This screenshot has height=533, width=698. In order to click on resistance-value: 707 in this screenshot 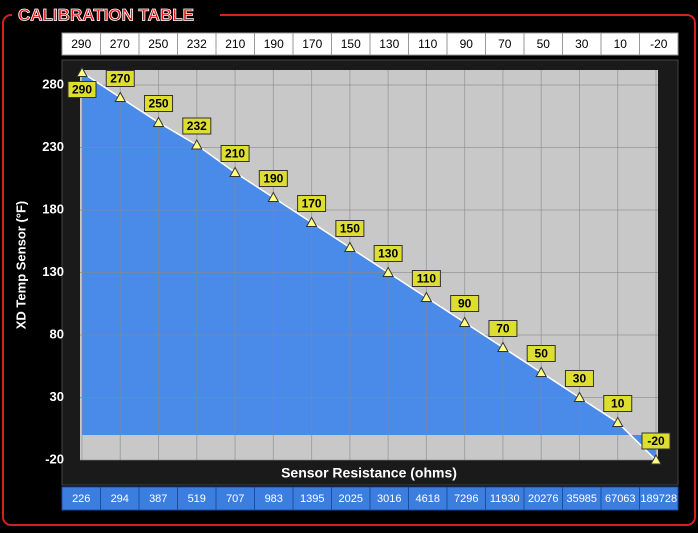, I will do `click(235, 499)`.